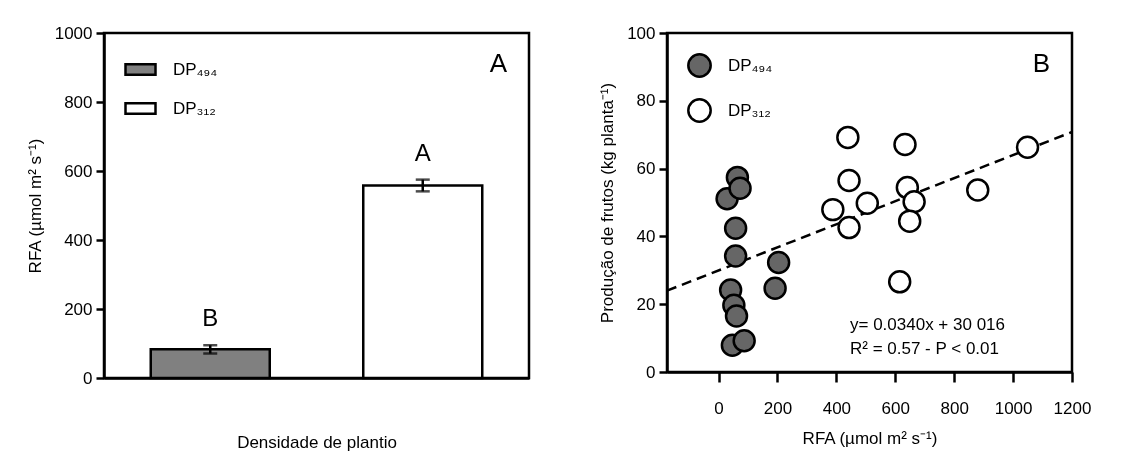  Describe the element at coordinates (646, 169) in the screenshot. I see `y-tick-label: 60` at that location.